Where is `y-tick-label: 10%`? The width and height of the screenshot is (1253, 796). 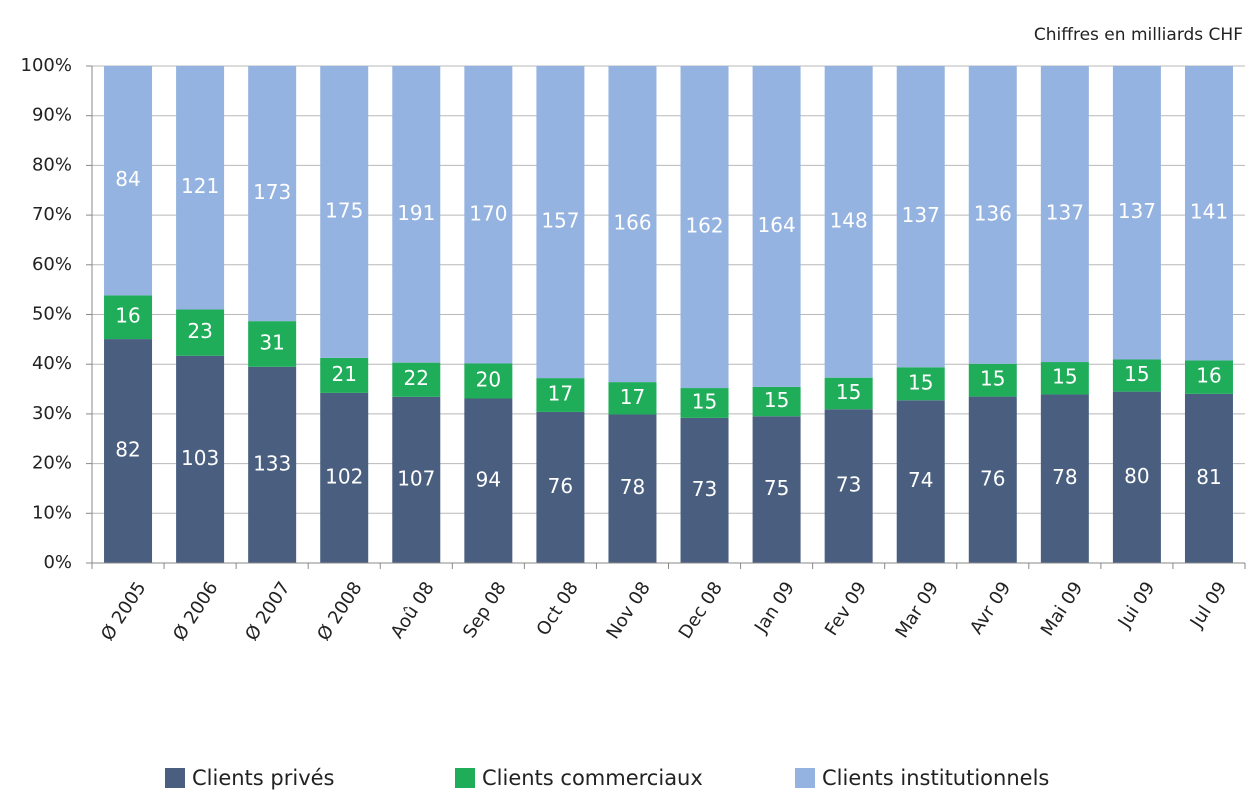 y-tick-label: 10% is located at coordinates (52, 512).